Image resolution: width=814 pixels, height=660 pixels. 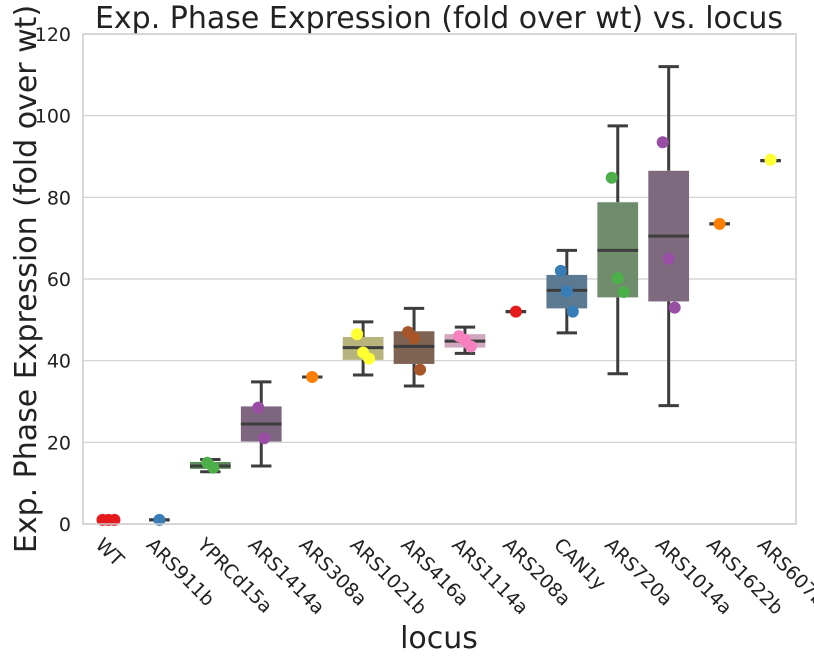 I want to click on box-group-ars720a, so click(x=618, y=250).